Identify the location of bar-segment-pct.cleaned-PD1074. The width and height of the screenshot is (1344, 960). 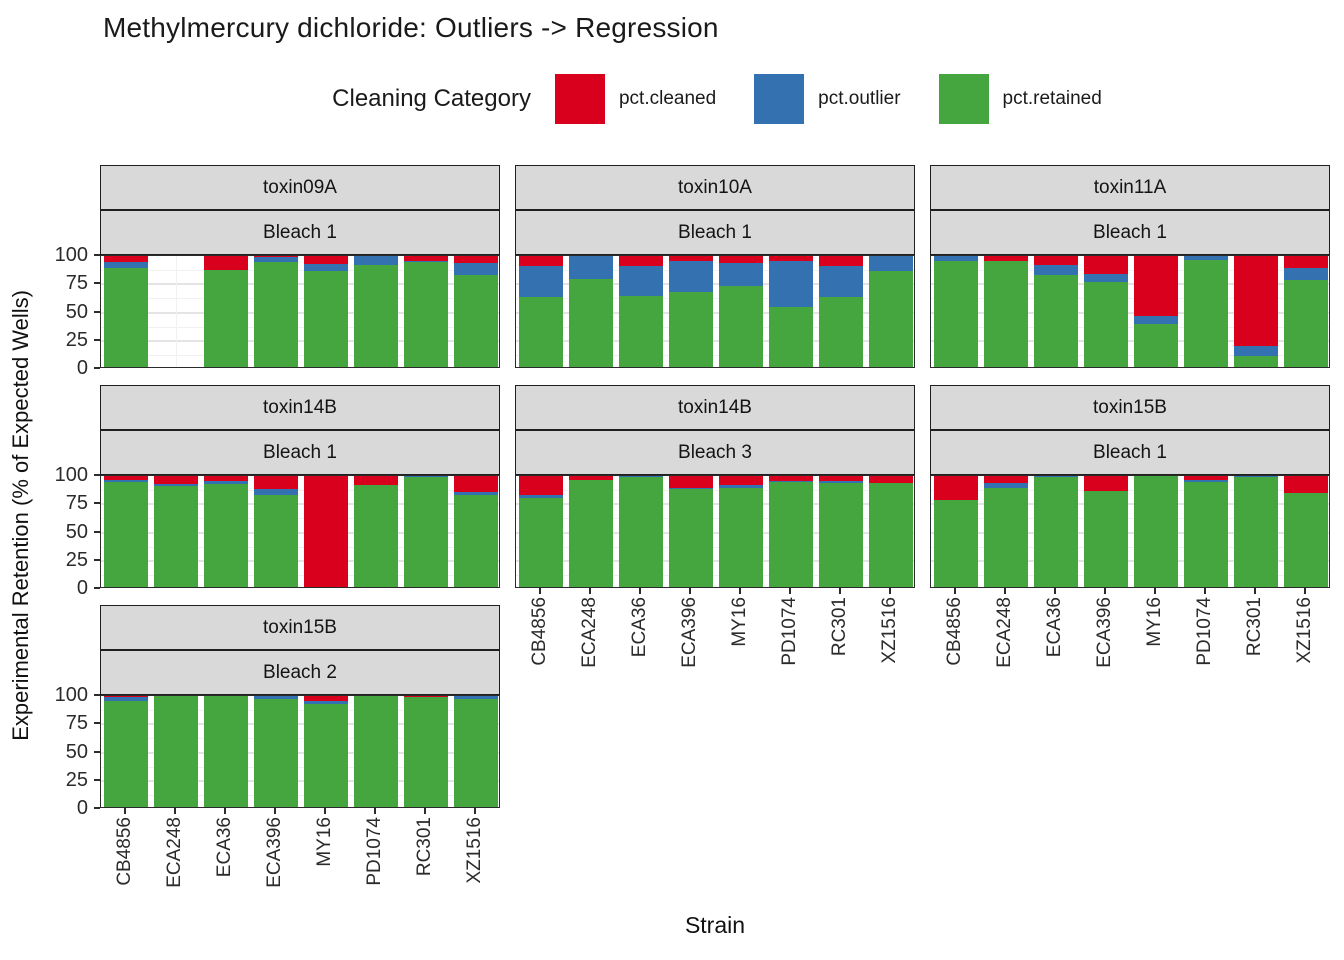
(791, 478).